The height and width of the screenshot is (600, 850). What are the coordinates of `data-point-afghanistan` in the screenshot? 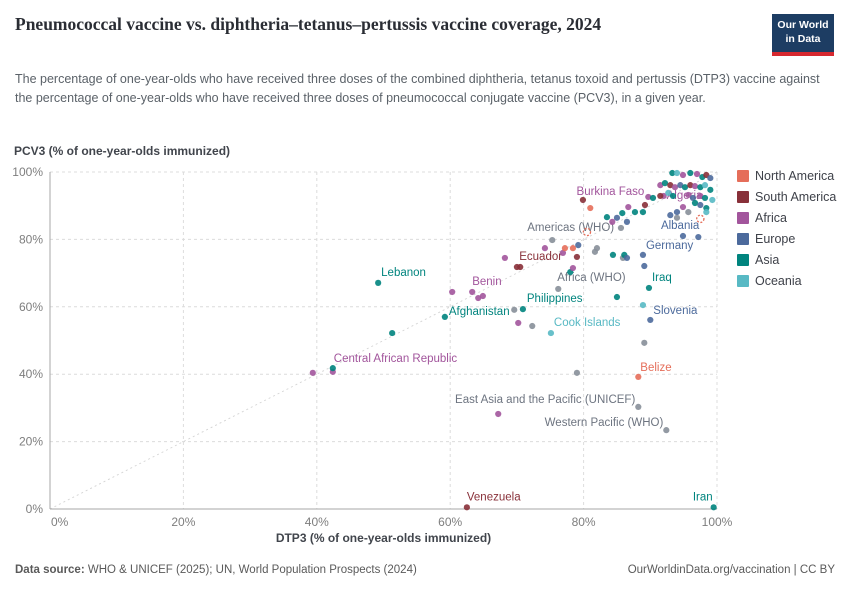 It's located at (444, 317).